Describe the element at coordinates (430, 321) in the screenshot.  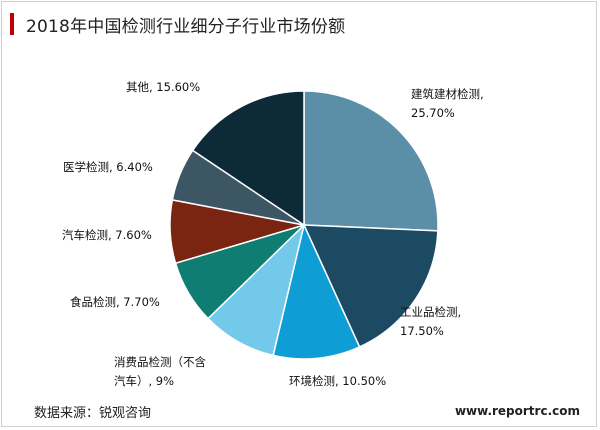
I see `slice-label-2: 工业品检测, 17.50%` at that location.